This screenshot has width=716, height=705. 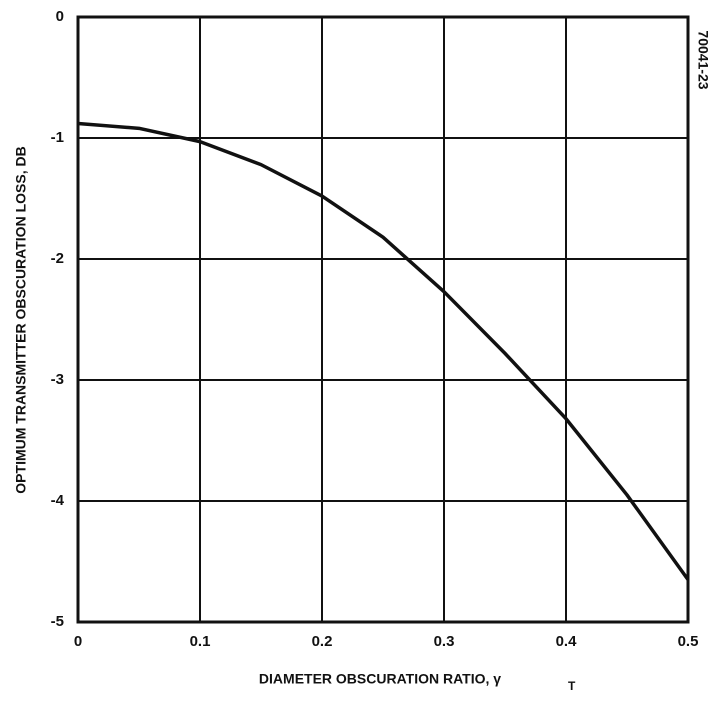 What do you see at coordinates (444, 641) in the screenshot?
I see `x-tick-label: 0.3` at bounding box center [444, 641].